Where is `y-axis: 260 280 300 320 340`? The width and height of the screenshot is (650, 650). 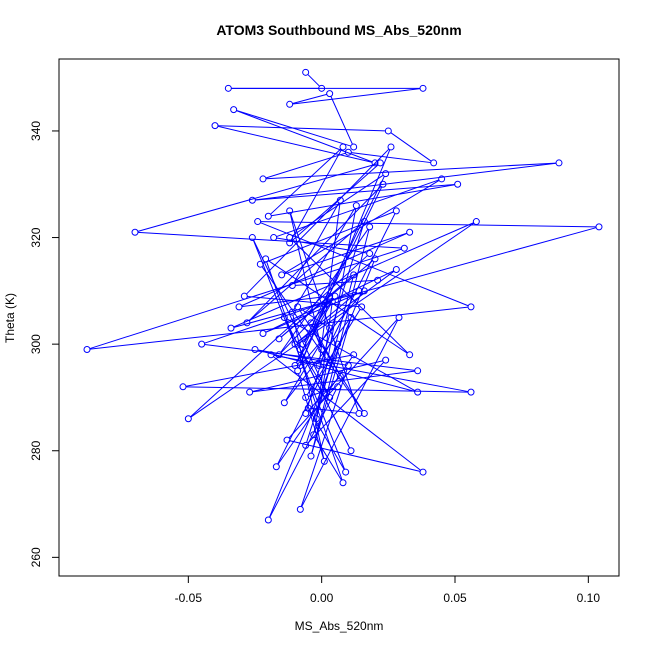 y-axis: 260 280 300 320 340 is located at coordinates (44, 344).